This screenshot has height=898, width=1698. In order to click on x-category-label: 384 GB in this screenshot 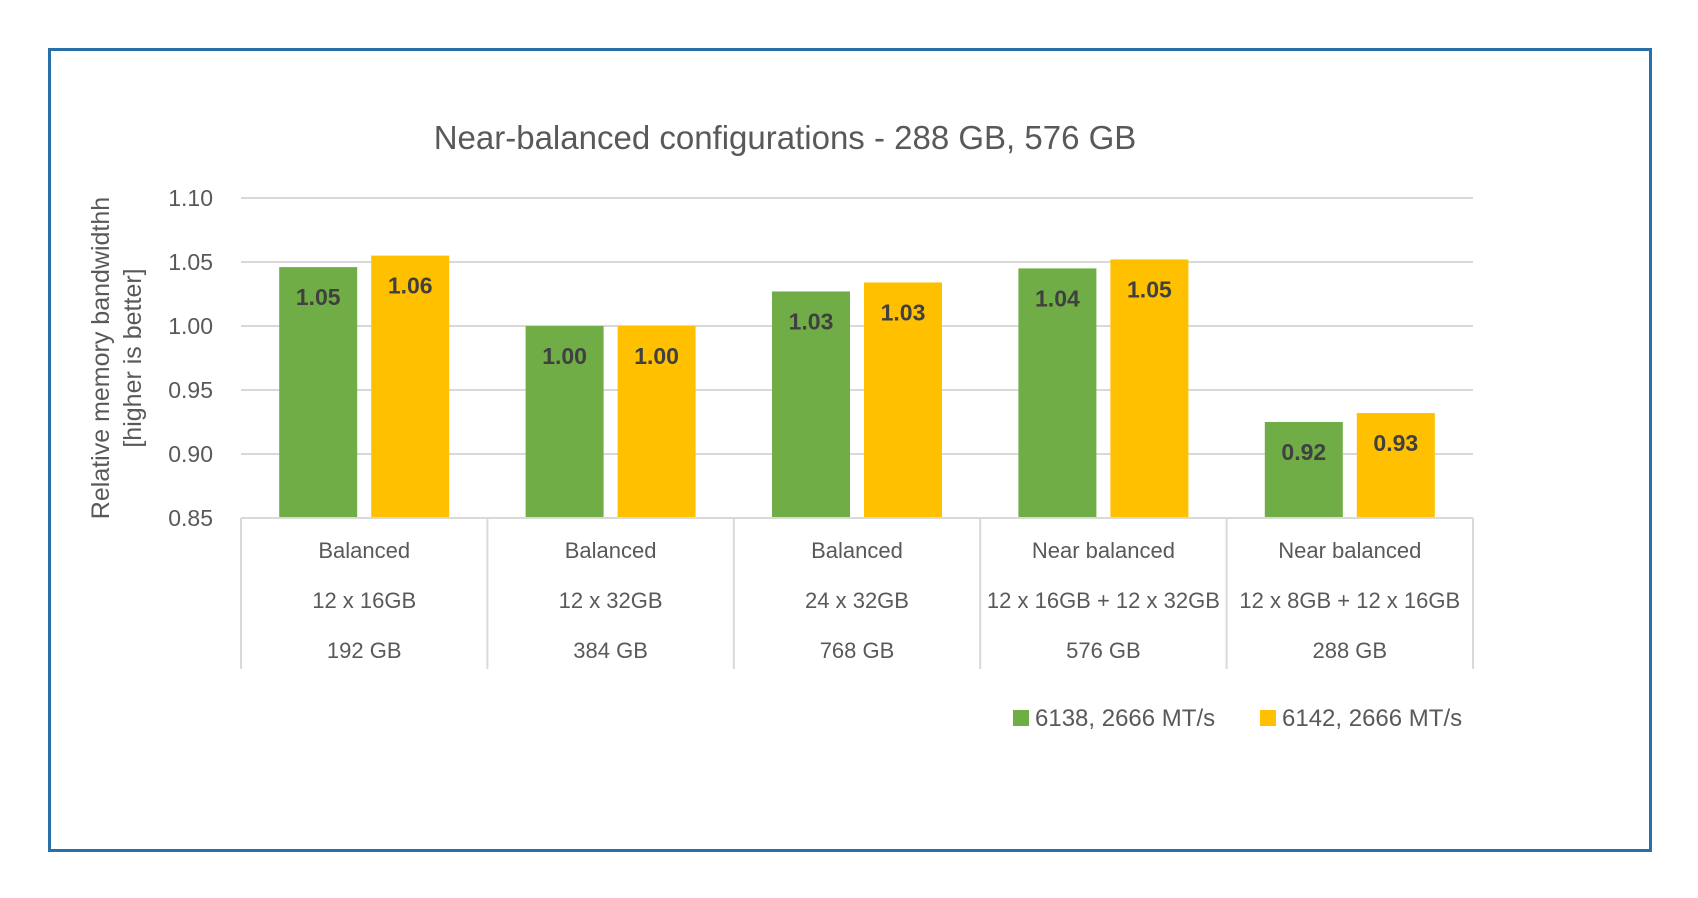, I will do `click(610, 650)`.